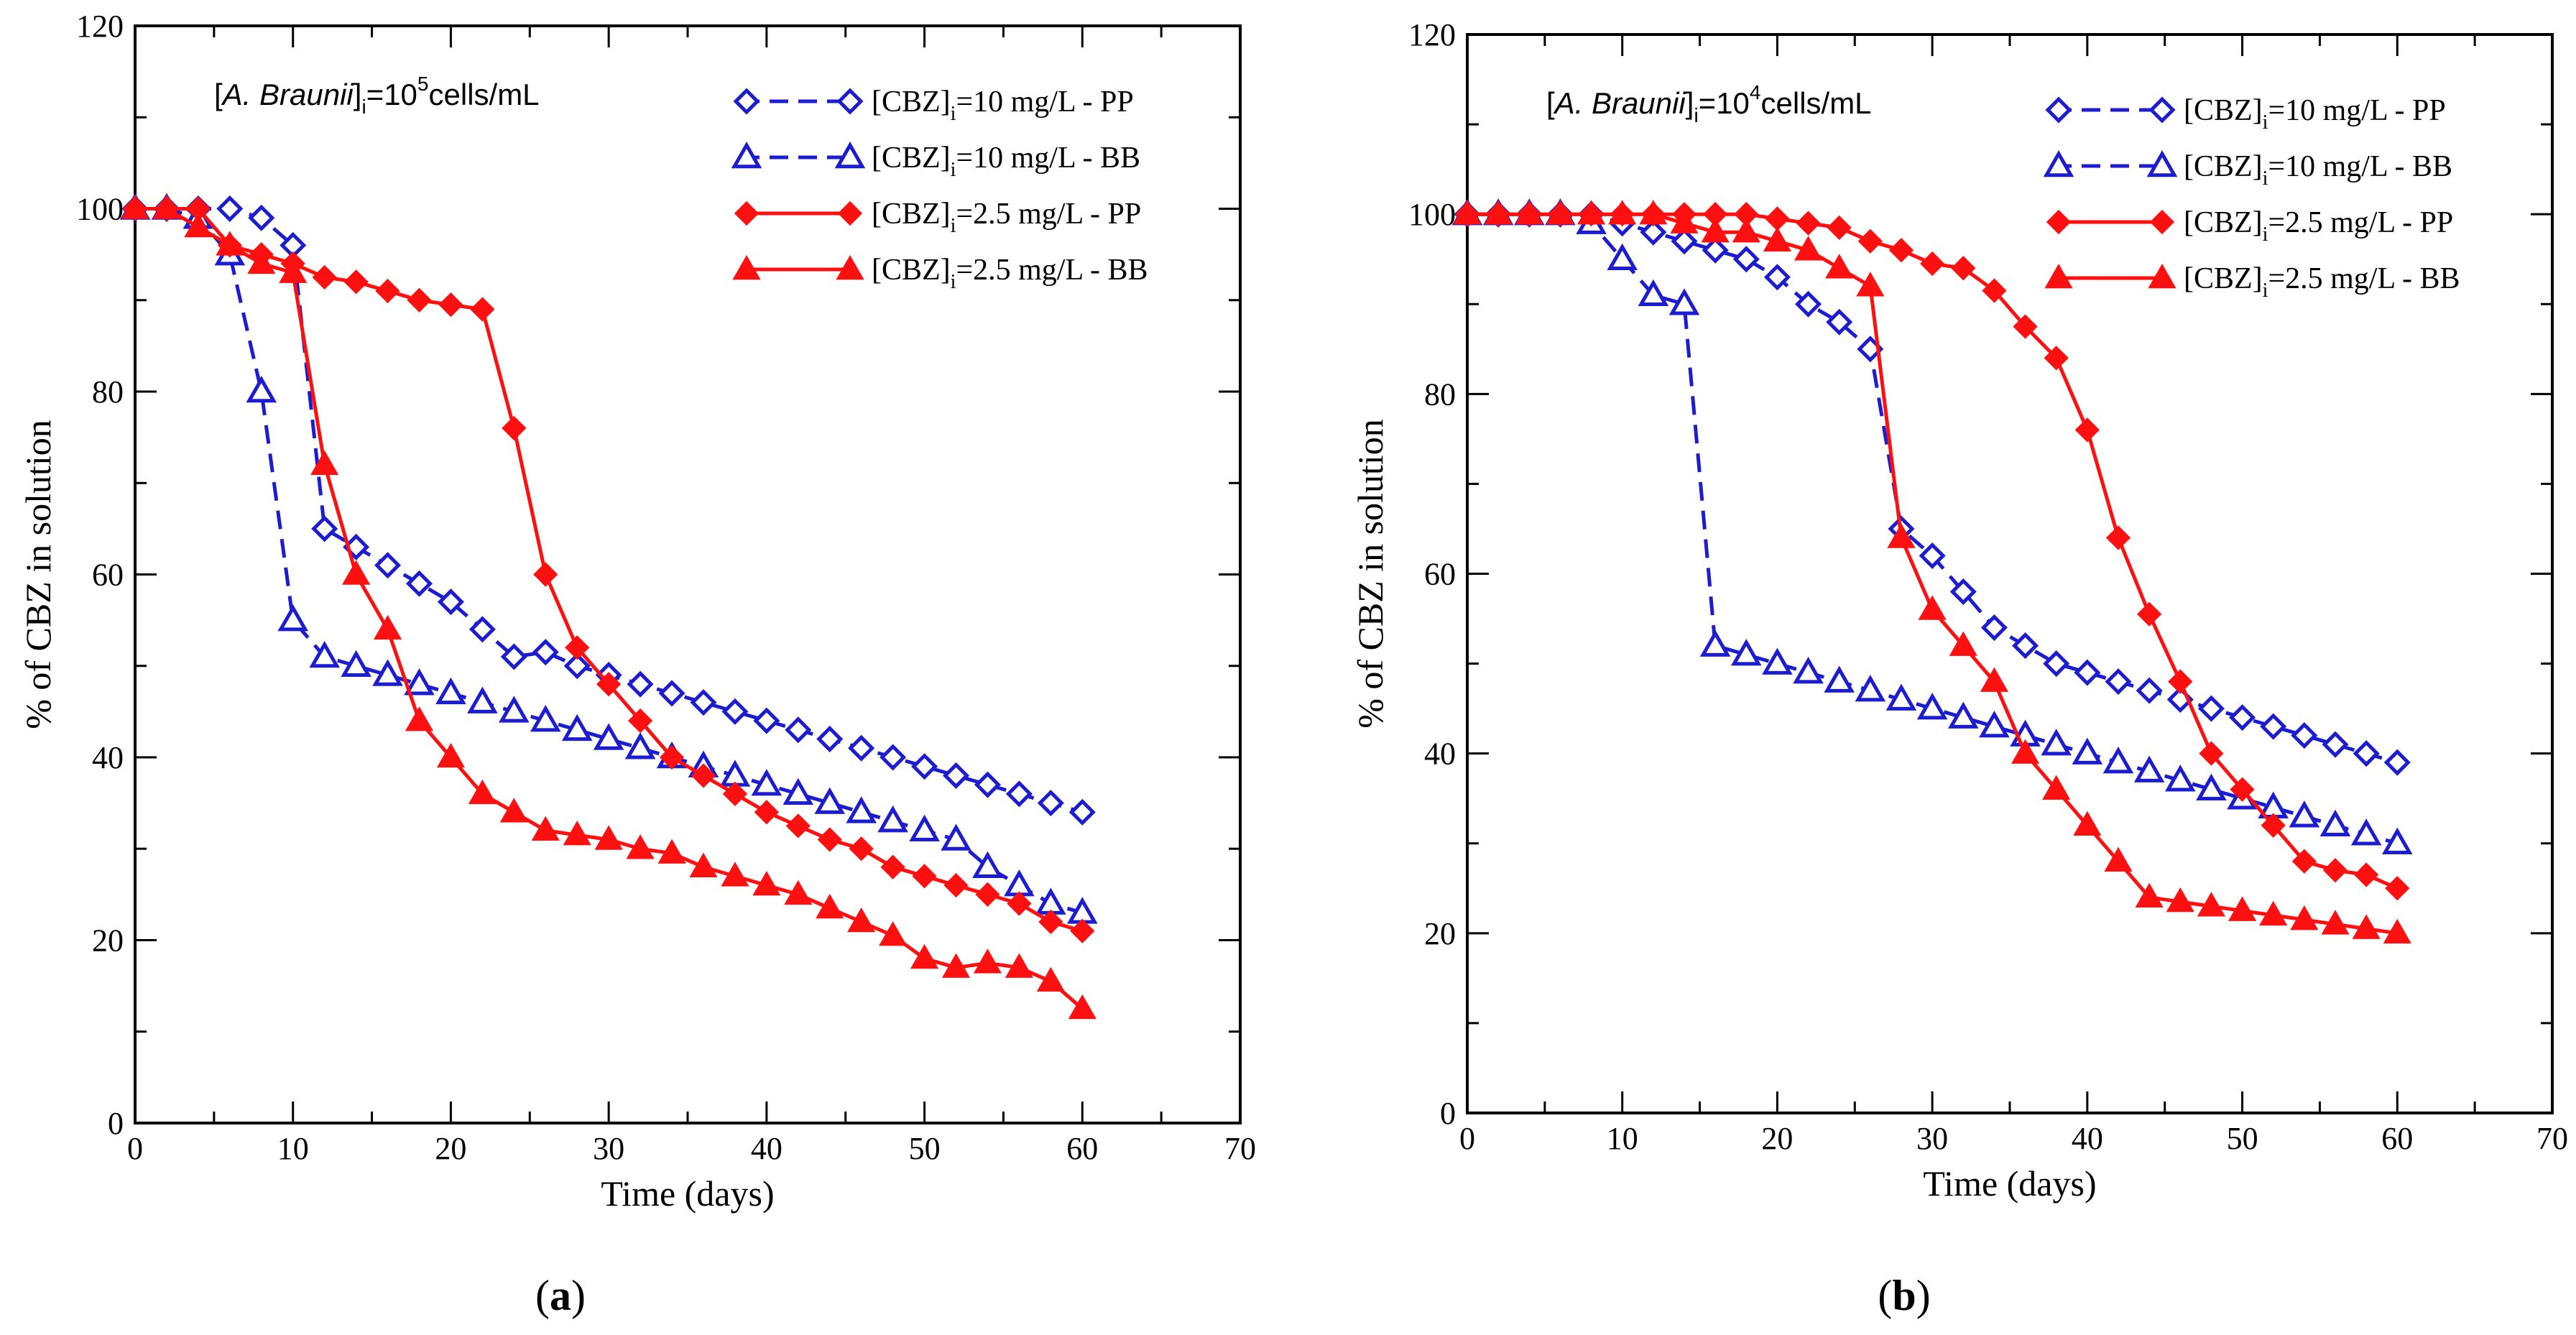 The height and width of the screenshot is (1335, 2576). Describe the element at coordinates (1440, 754) in the screenshot. I see `y-tick-label: 40` at that location.